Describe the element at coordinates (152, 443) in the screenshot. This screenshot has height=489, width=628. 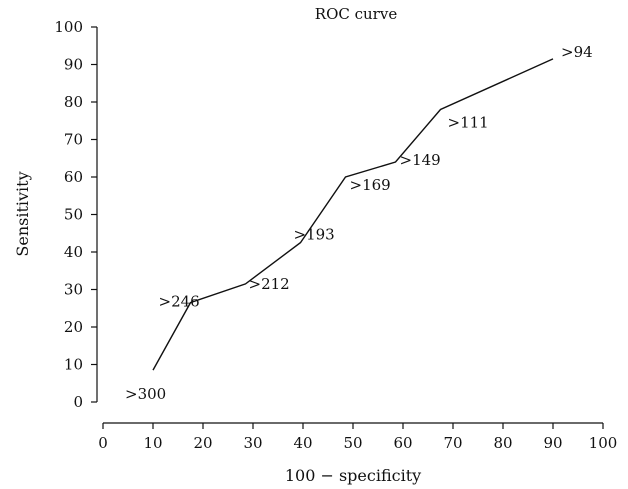
I see `x-tick-label: 10` at that location.